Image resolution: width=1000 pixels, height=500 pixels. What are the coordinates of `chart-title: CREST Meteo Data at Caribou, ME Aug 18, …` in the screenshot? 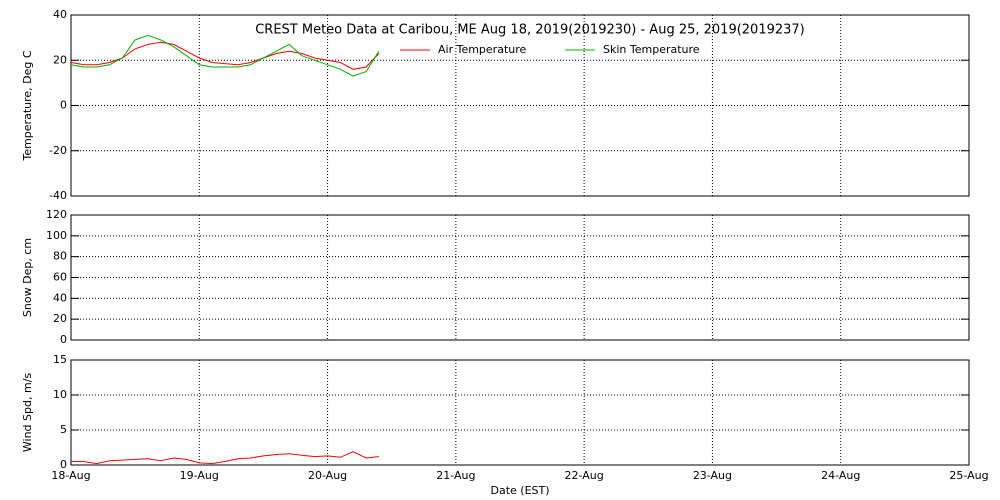 It's located at (530, 30).